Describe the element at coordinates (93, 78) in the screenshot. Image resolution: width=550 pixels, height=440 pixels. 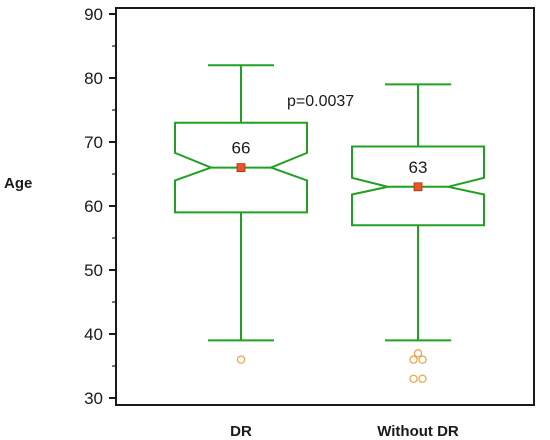
I see `y-tick-label: 80` at that location.